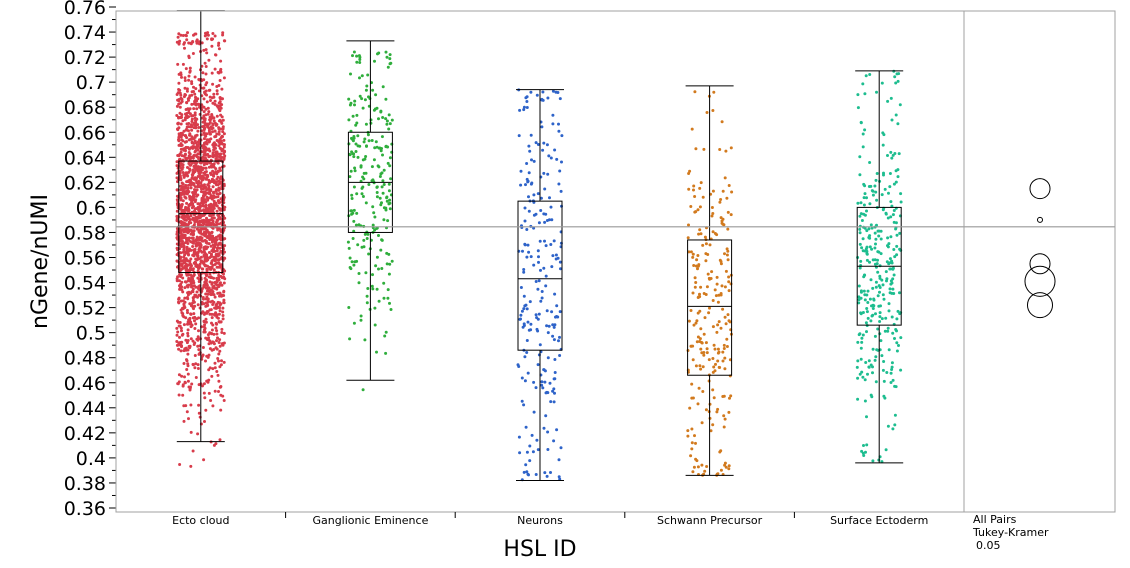 The width and height of the screenshot is (1130, 568). What do you see at coordinates (85, 33) in the screenshot?
I see `y-tick-label: 0.74` at bounding box center [85, 33].